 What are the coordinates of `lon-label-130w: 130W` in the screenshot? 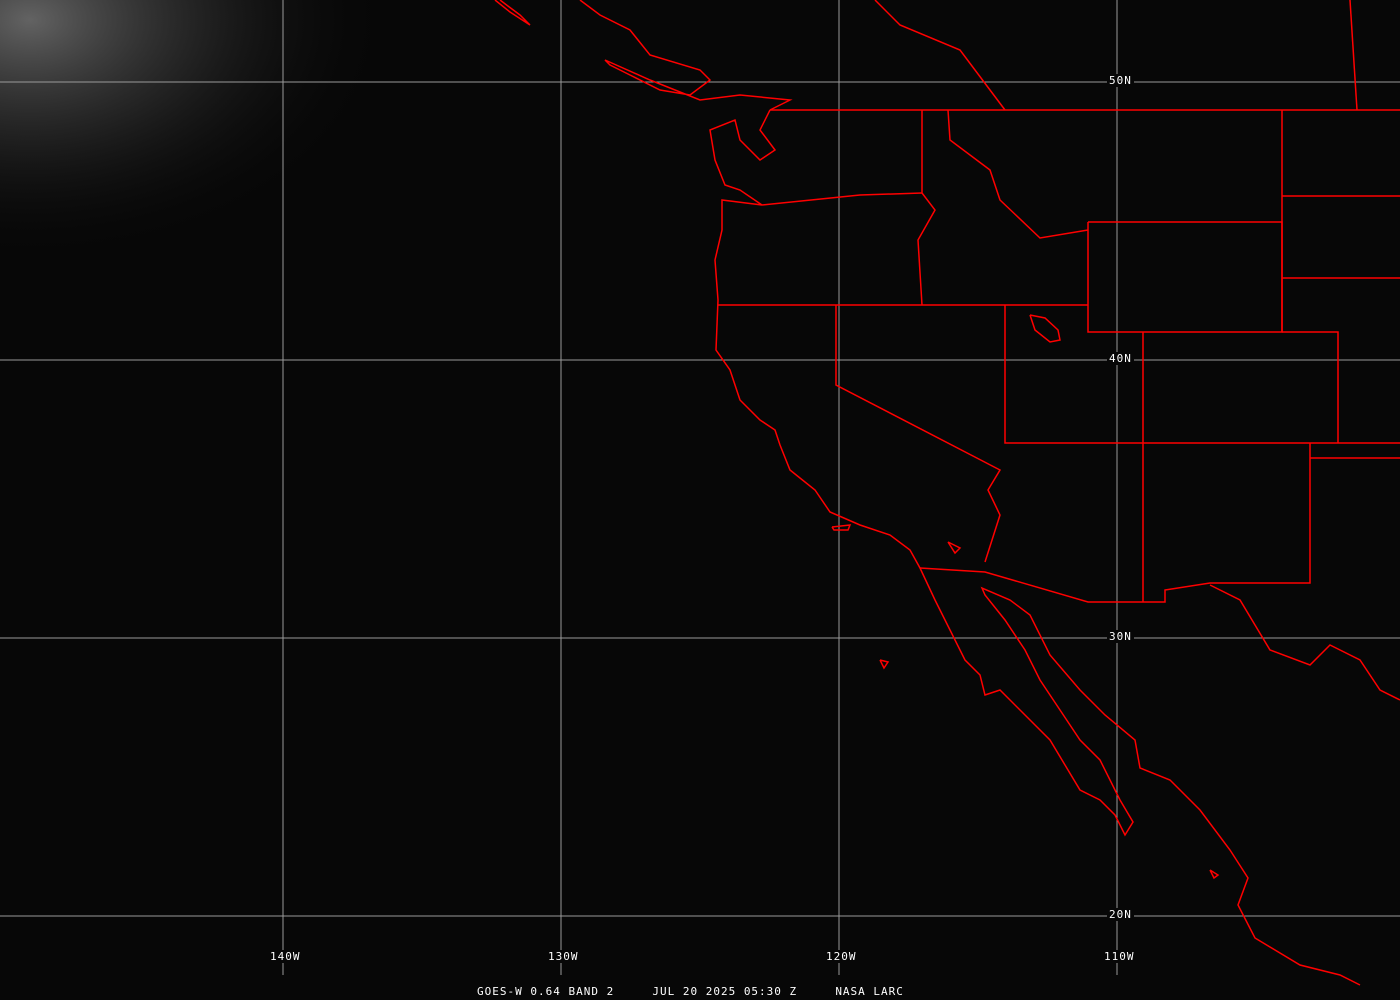 It's located at (563, 956).